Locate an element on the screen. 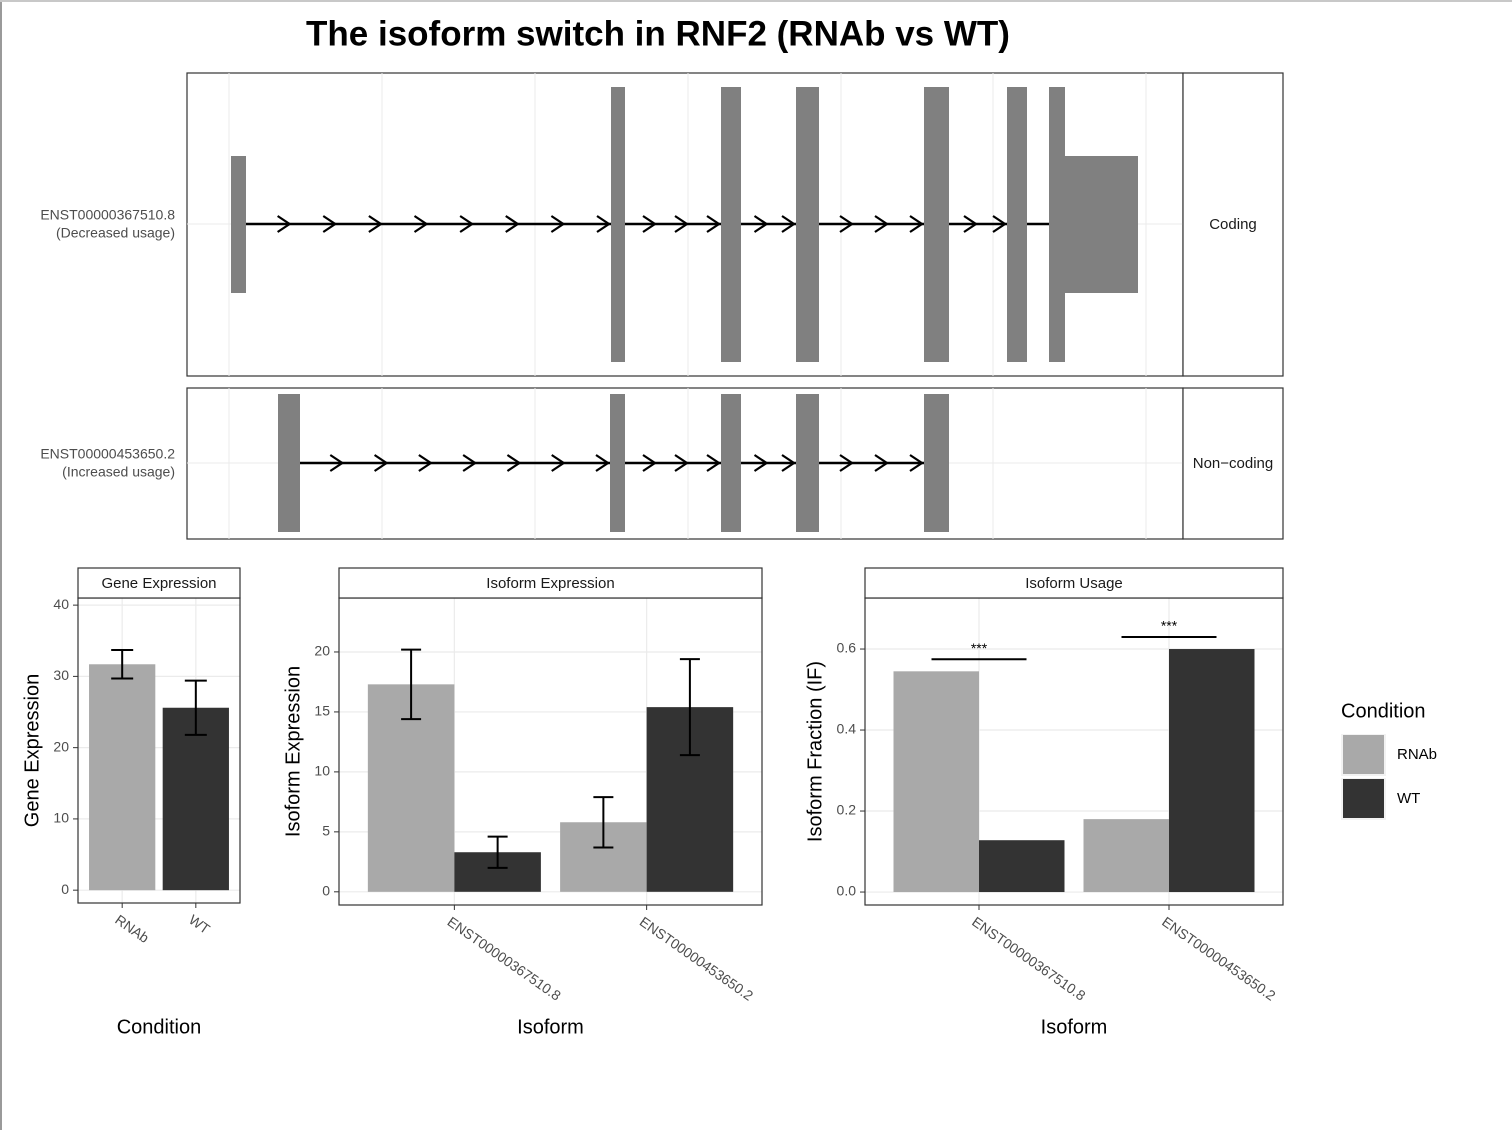  transcript-usage: (Increased usage) is located at coordinates (118, 472).